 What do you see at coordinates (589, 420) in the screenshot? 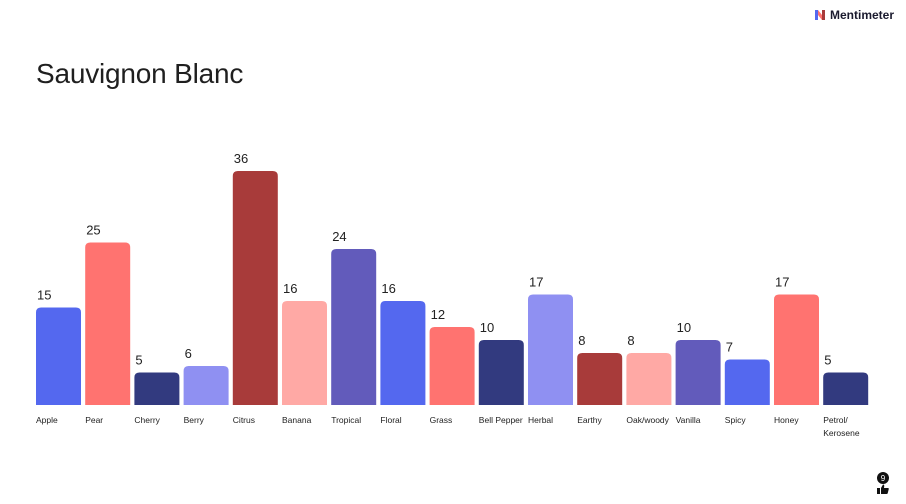
I see `category-label-earthy: Earthy` at bounding box center [589, 420].